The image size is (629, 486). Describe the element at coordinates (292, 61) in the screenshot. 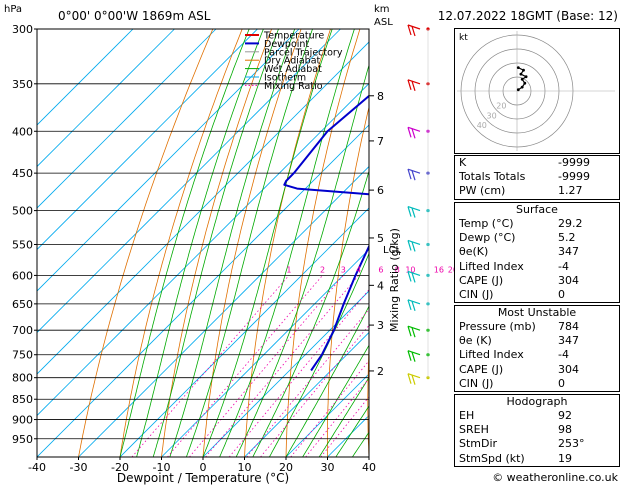

I see `legend-entry: Dry Adiabat` at that location.